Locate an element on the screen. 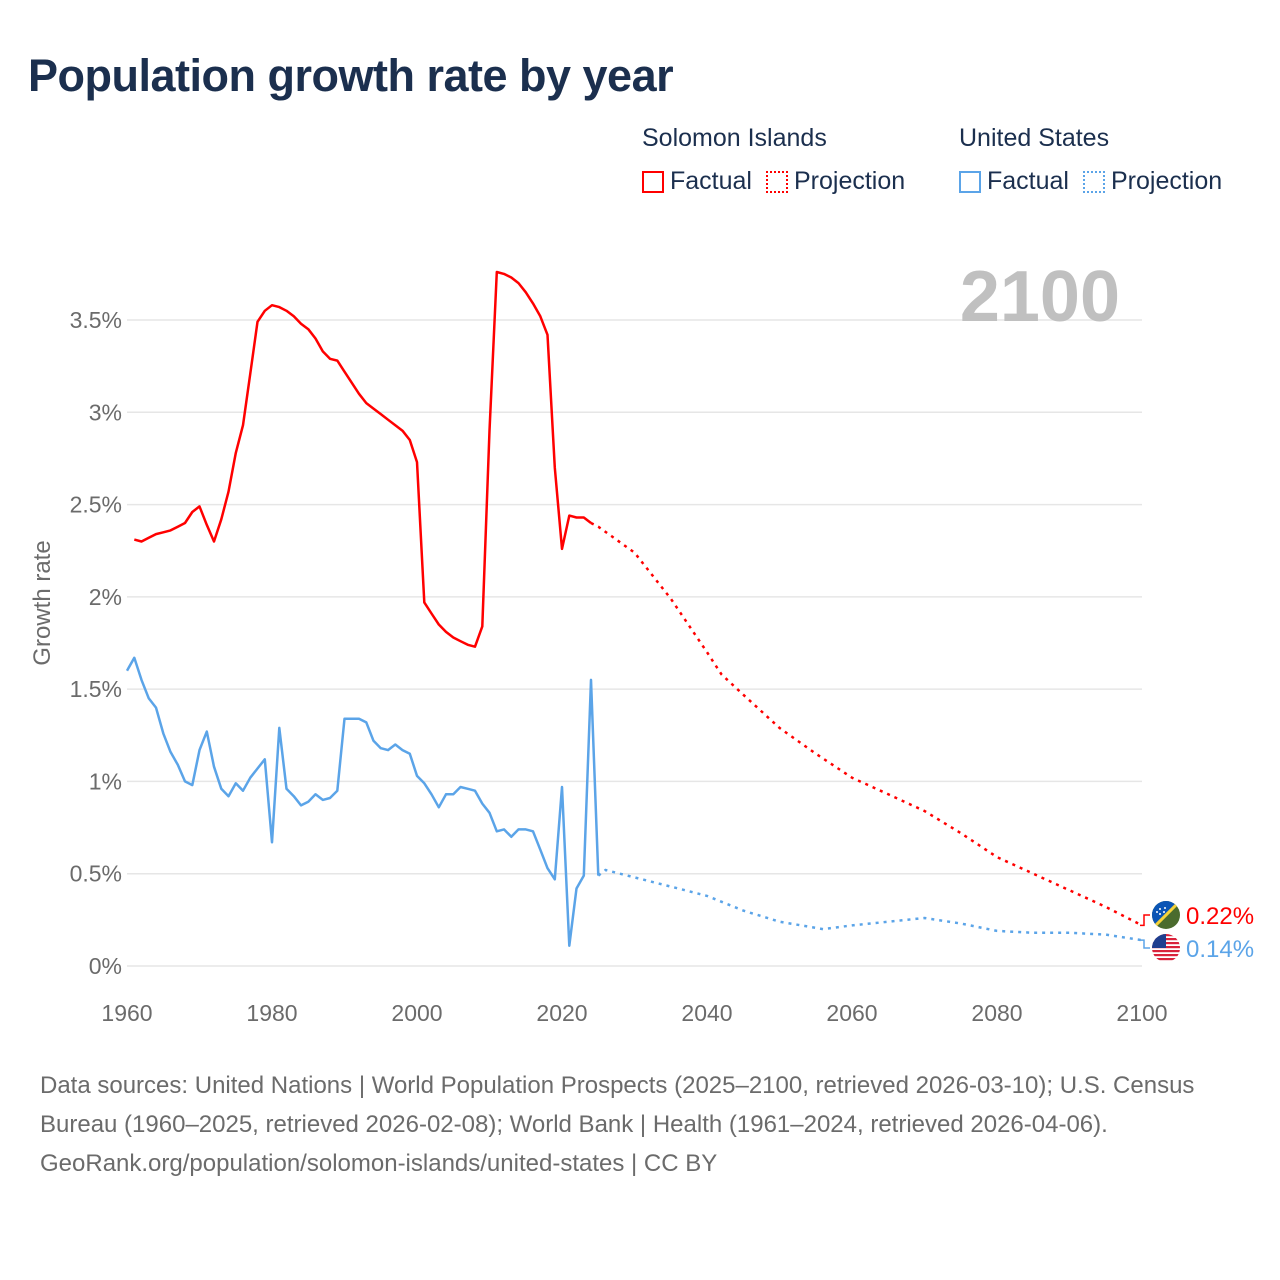 The width and height of the screenshot is (1280, 1280). line-projection-solomon-islands is located at coordinates (866, 724).